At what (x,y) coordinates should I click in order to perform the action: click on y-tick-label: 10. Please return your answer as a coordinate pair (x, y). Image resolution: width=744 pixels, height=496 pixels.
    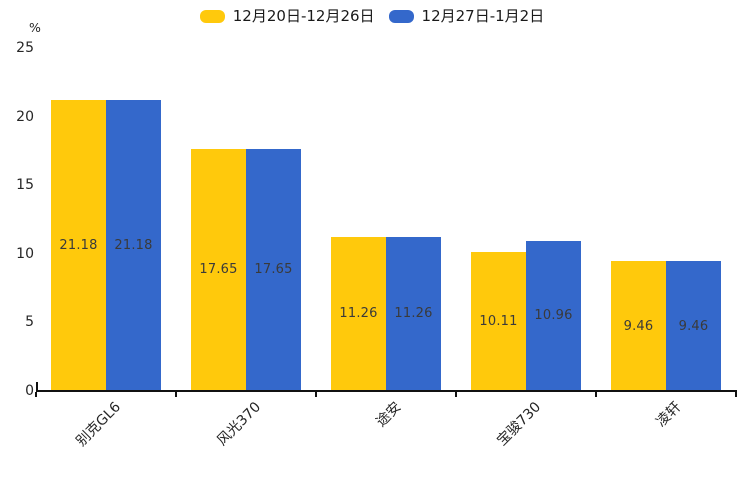
    Looking at the image, I should click on (25, 253).